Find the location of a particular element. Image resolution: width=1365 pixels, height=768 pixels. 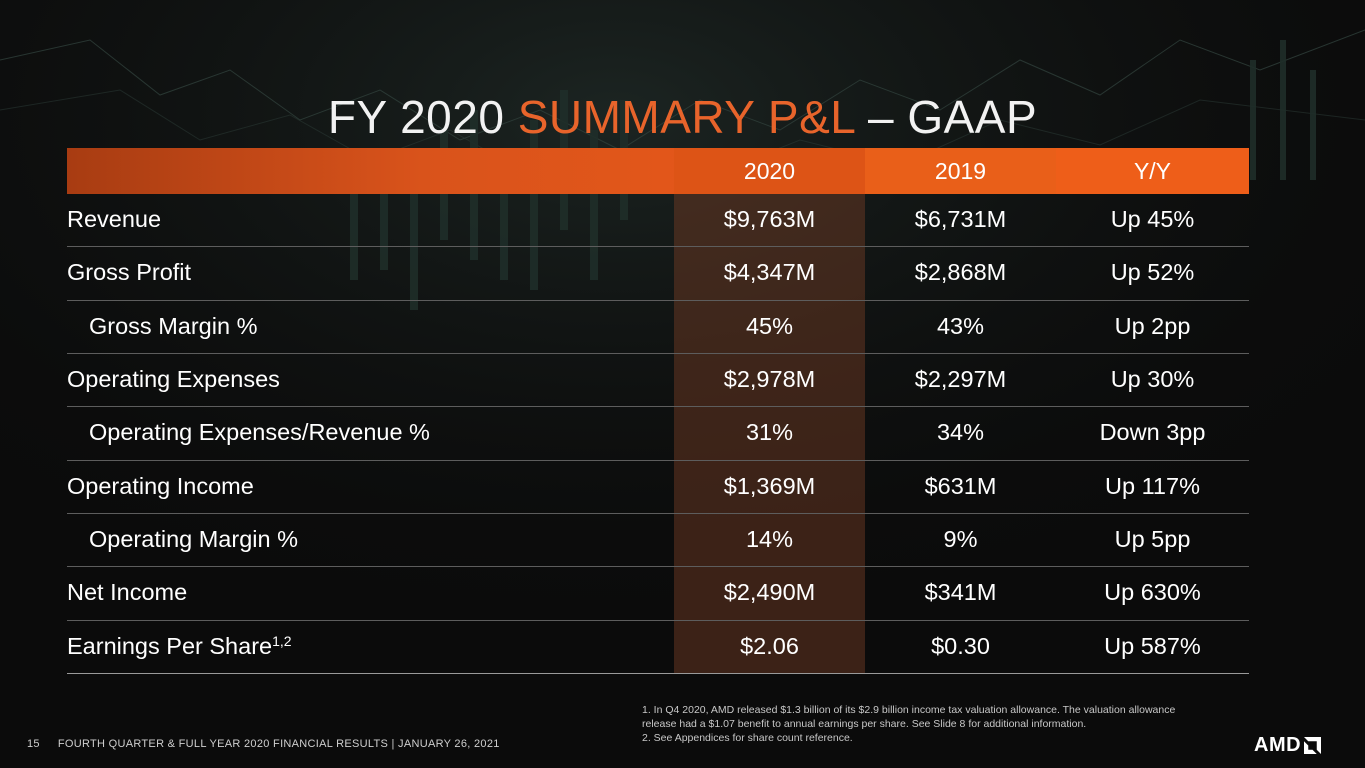

value-2020: $4,347M is located at coordinates (769, 272).